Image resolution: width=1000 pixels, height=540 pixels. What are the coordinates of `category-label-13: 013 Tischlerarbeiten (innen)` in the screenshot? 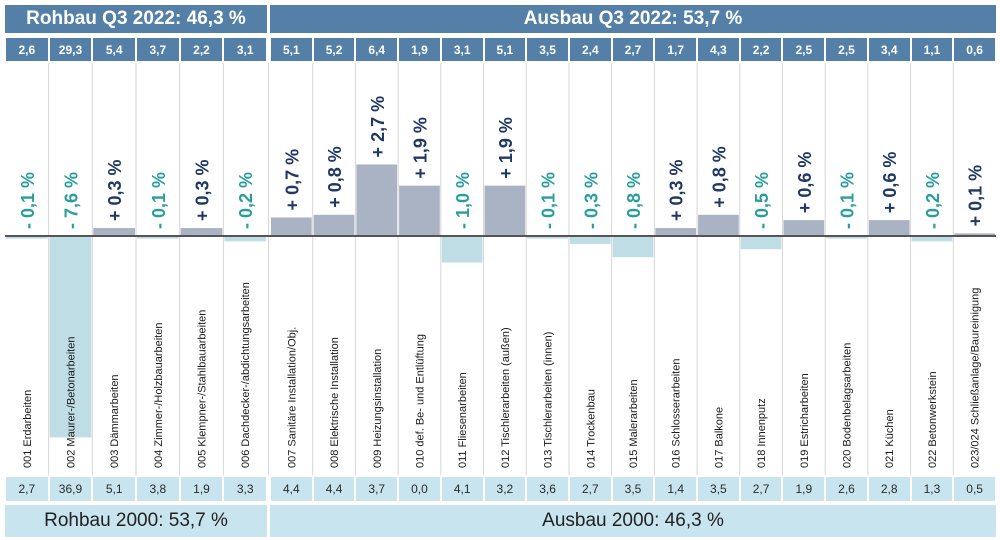 It's located at (549, 400).